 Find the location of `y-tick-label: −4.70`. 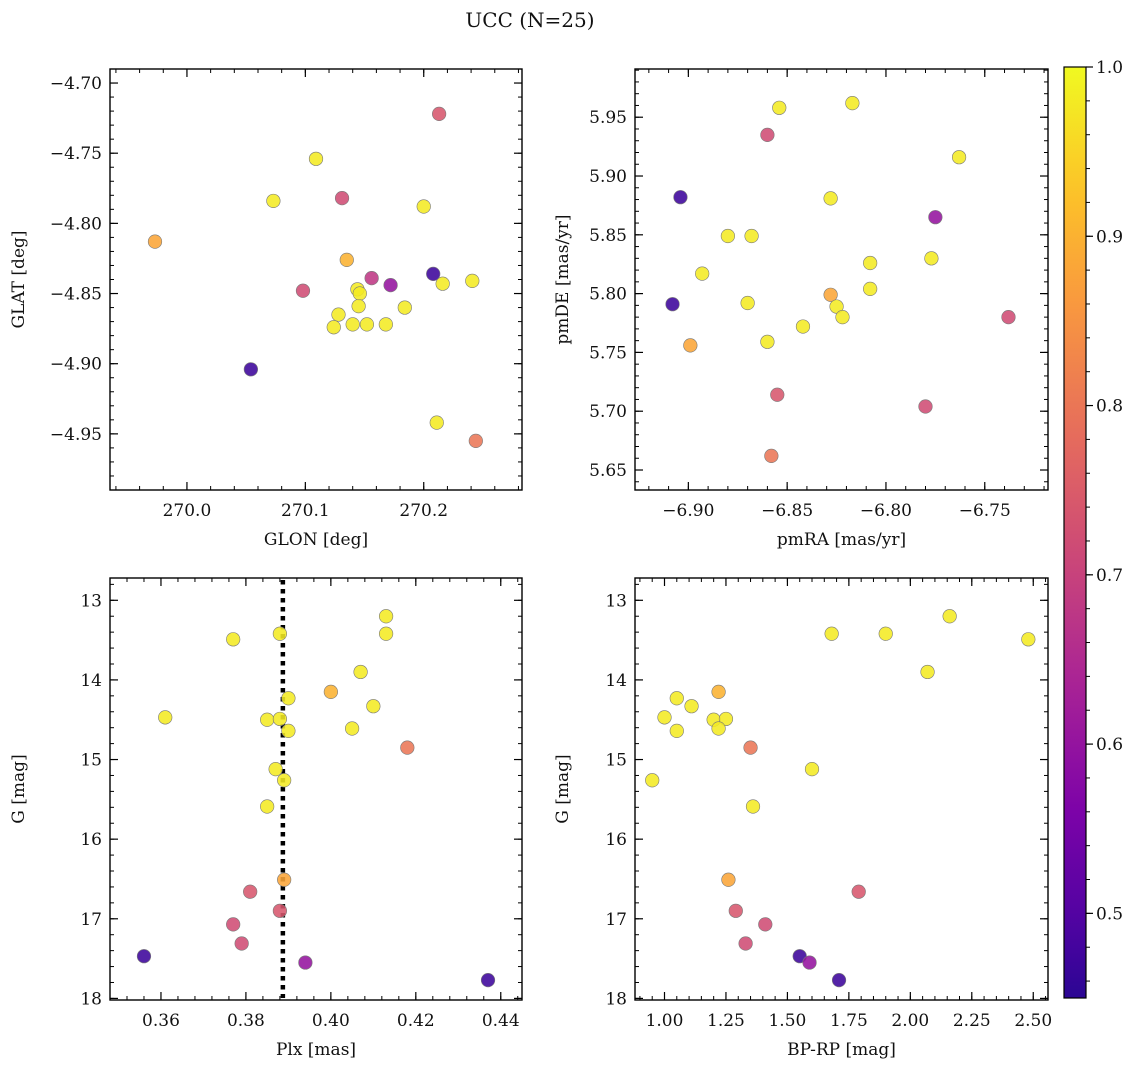

y-tick-label: −4.70 is located at coordinates (76, 84).